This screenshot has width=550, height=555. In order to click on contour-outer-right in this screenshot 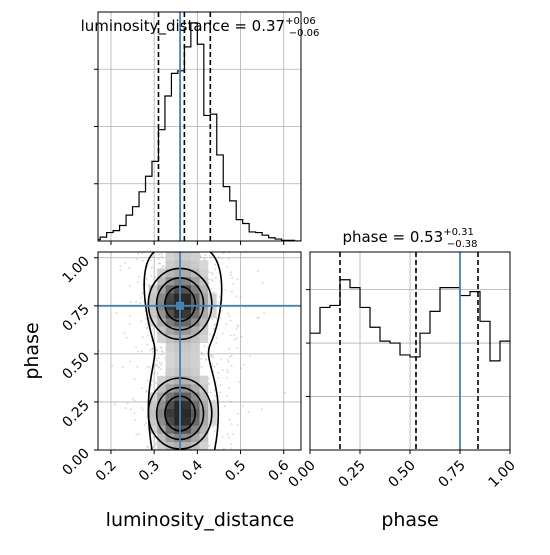, I will do `click(215, 351)`.